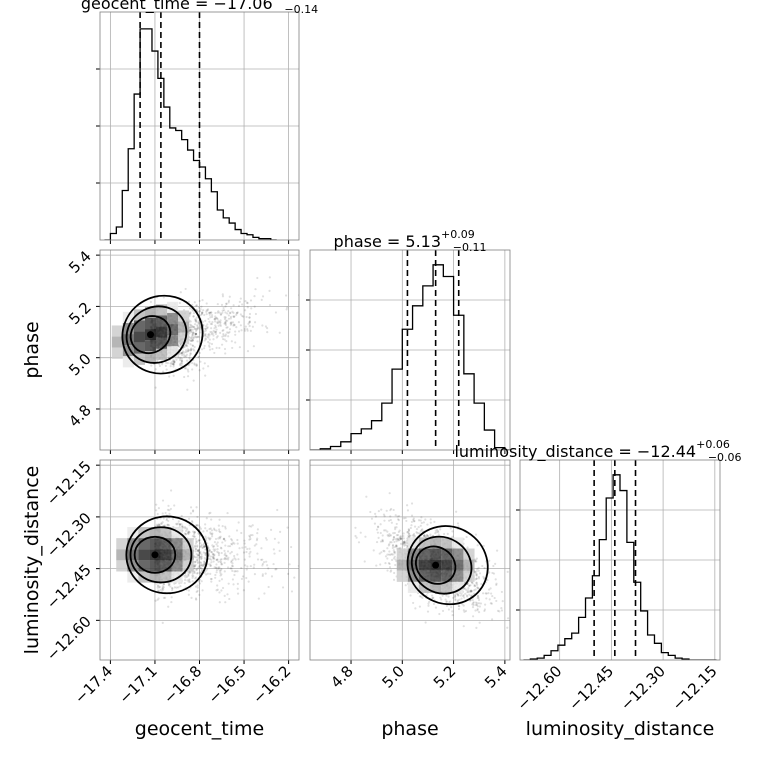  Describe the element at coordinates (190, 134) in the screenshot. I see `histogram-step-geocent_time` at that location.